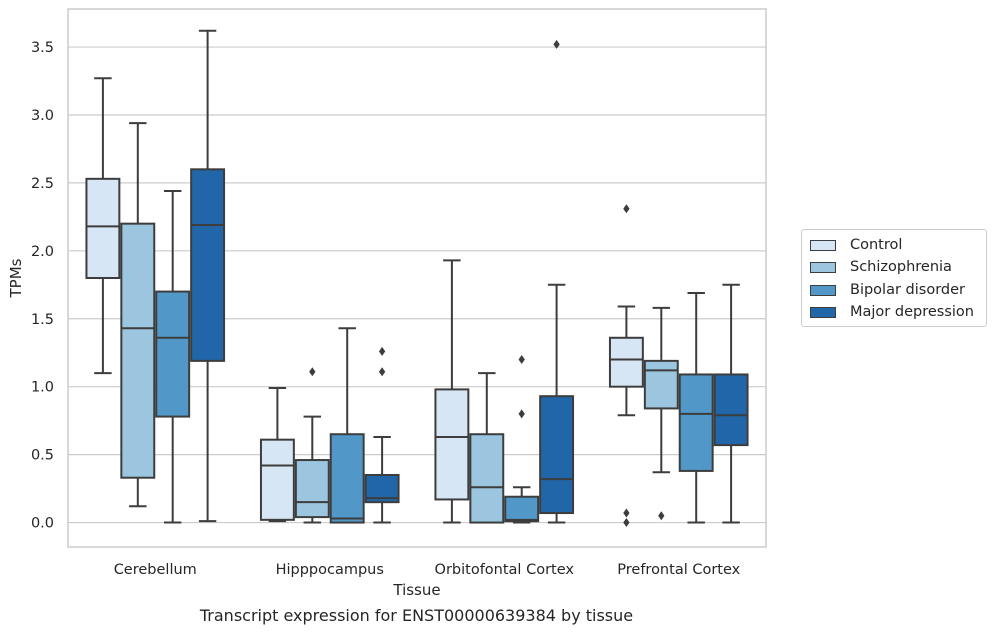  I want to click on x-tick-label: Prefrontal Cortex, so click(678, 570).